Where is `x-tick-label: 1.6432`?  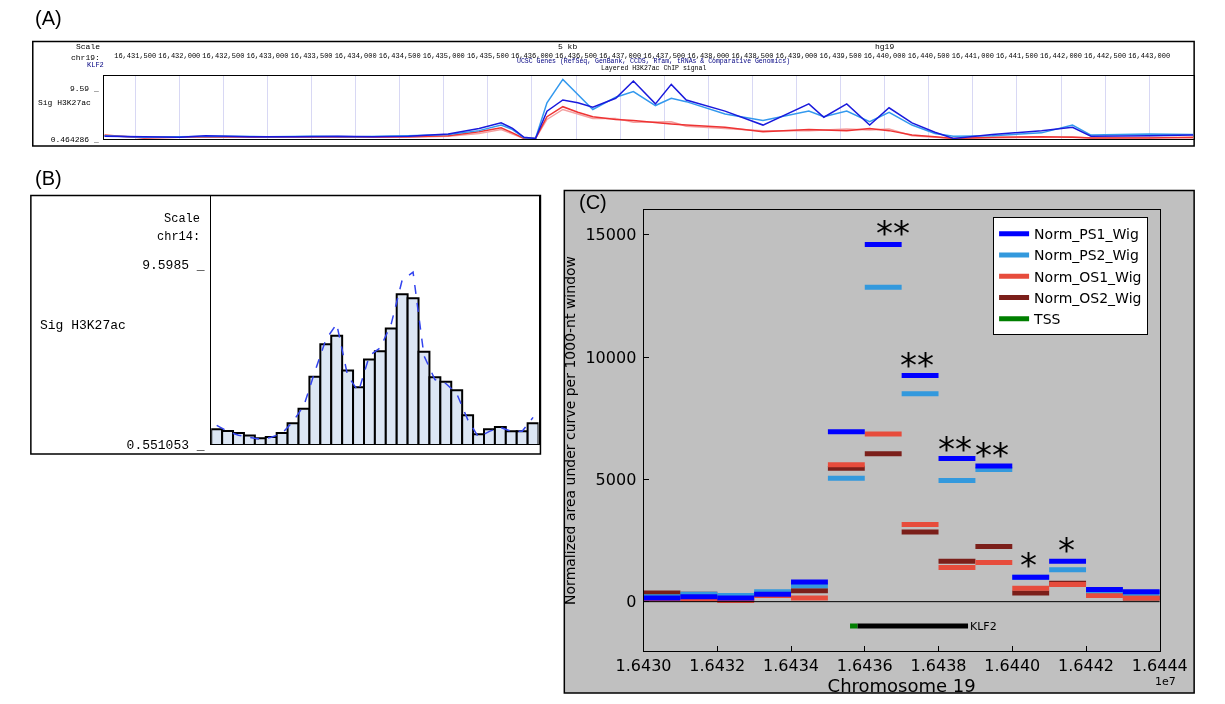 x-tick-label: 1.6432 is located at coordinates (717, 665).